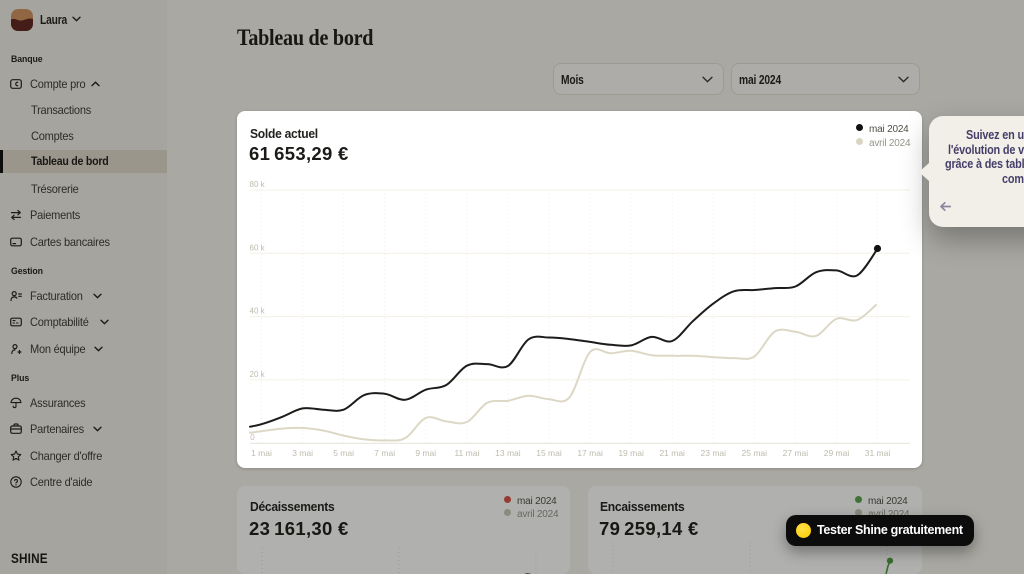 Image resolution: width=1024 pixels, height=582 pixels. Describe the element at coordinates (508, 453) in the screenshot. I see `svg-text: 13 mai` at that location.